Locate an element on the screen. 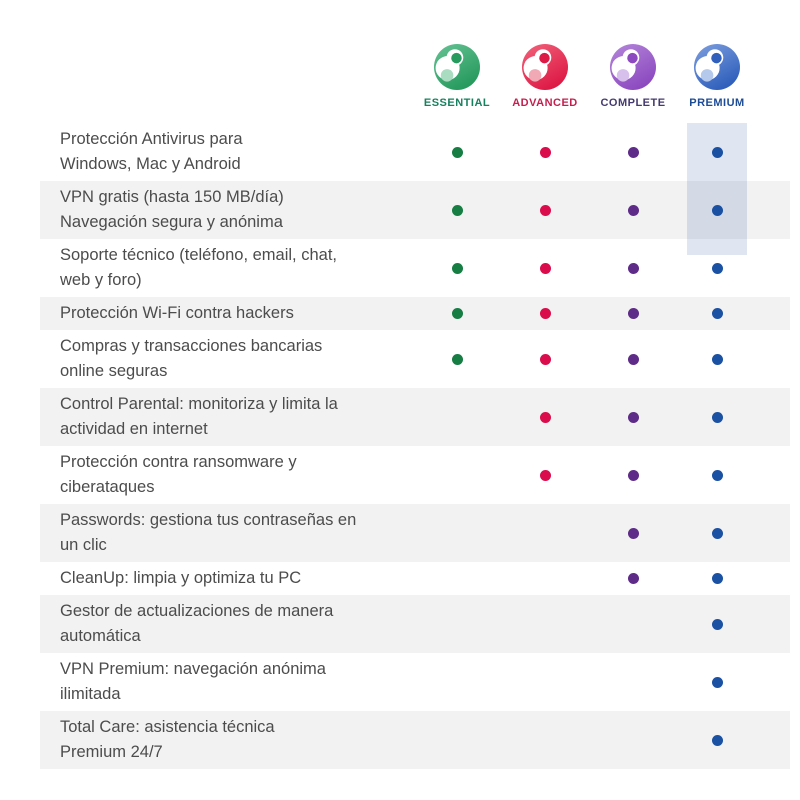  plan-column-advanced: ADVANCED is located at coordinates (545, 76).